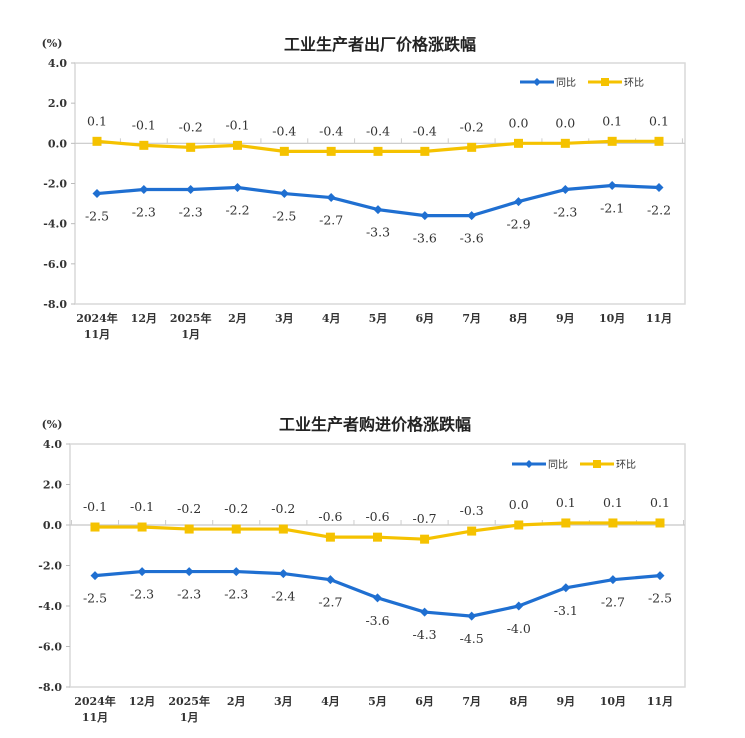 The image size is (745, 738). What do you see at coordinates (425, 318) in the screenshot?
I see `x-tick-label: 6月` at bounding box center [425, 318].